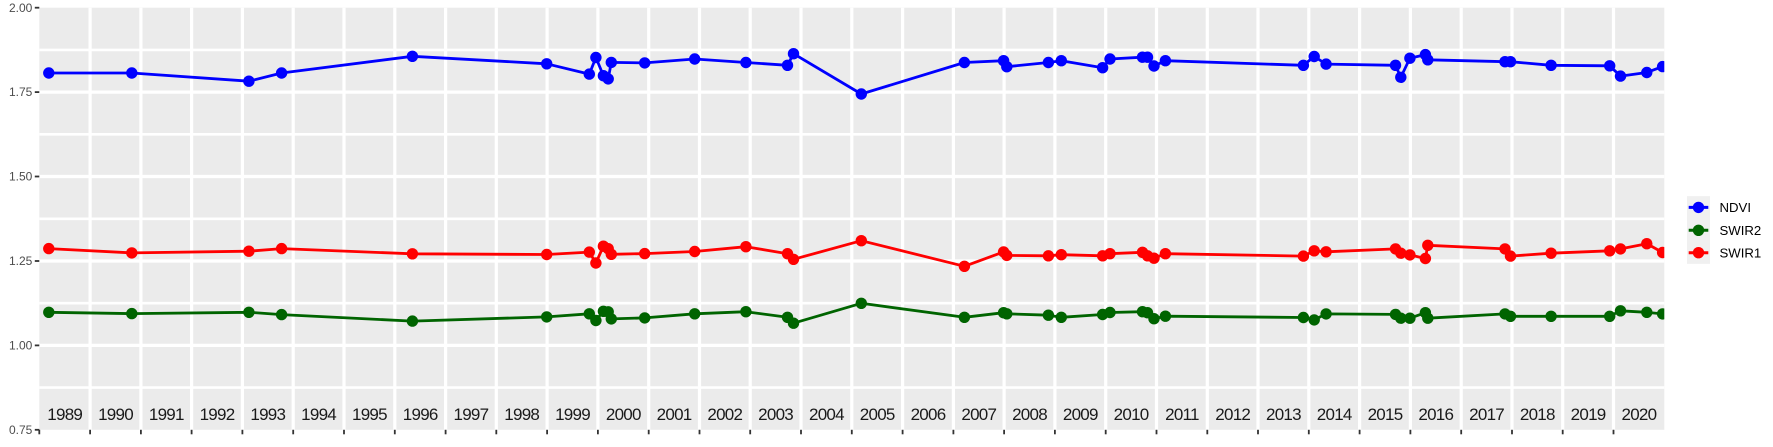 This screenshot has height=447, width=1773. What do you see at coordinates (826, 414) in the screenshot?
I see `svg-text: 2004` at bounding box center [826, 414].